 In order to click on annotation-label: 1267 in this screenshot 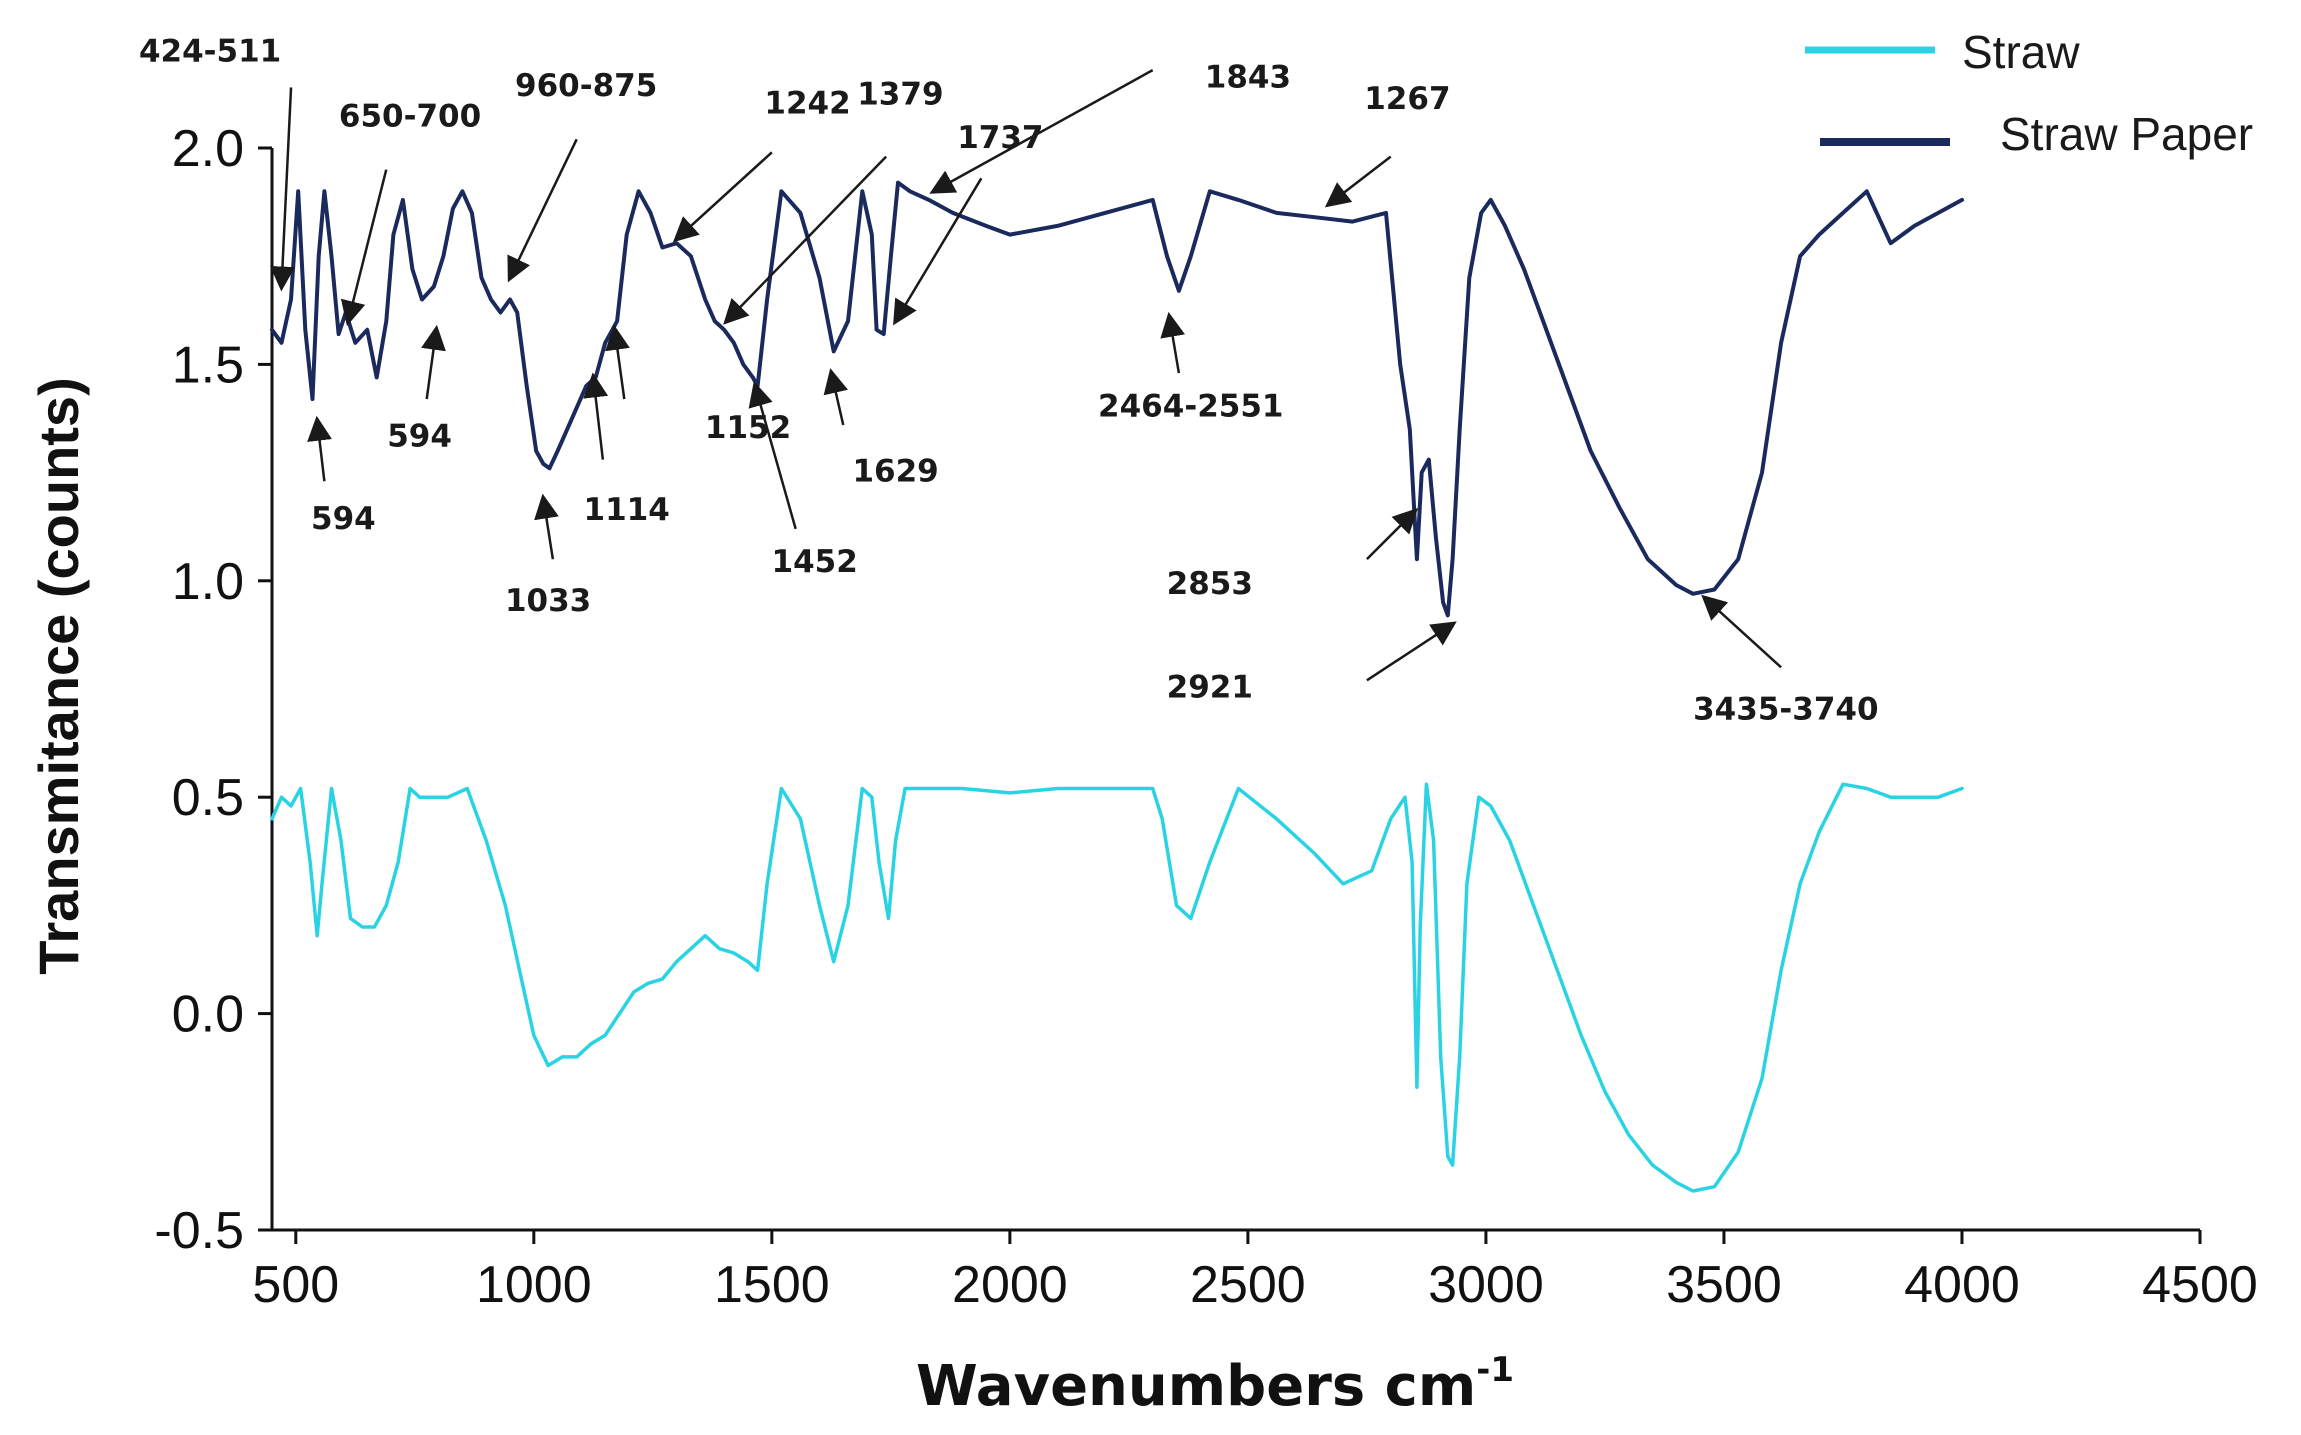, I will do `click(1407, 99)`.